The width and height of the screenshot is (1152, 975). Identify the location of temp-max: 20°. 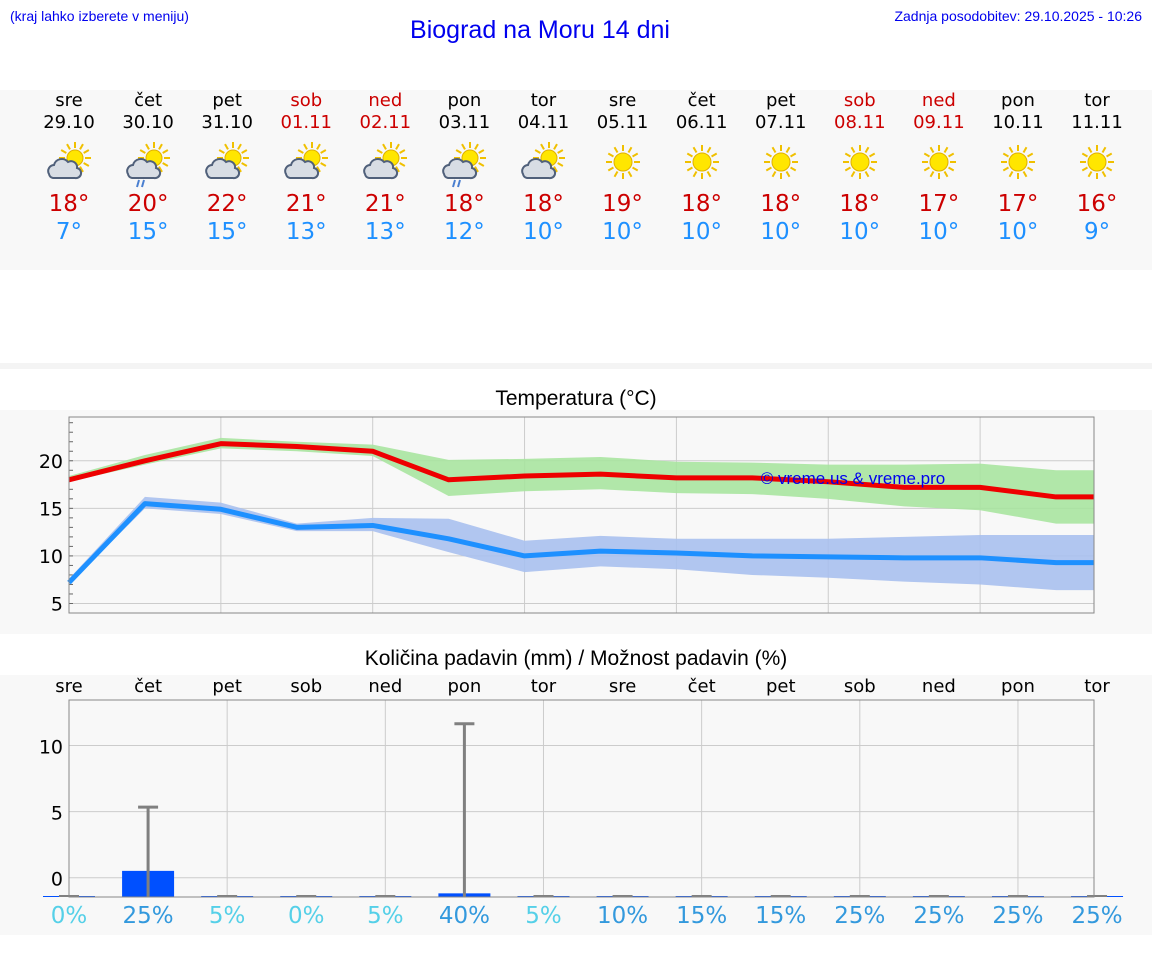
(148, 204).